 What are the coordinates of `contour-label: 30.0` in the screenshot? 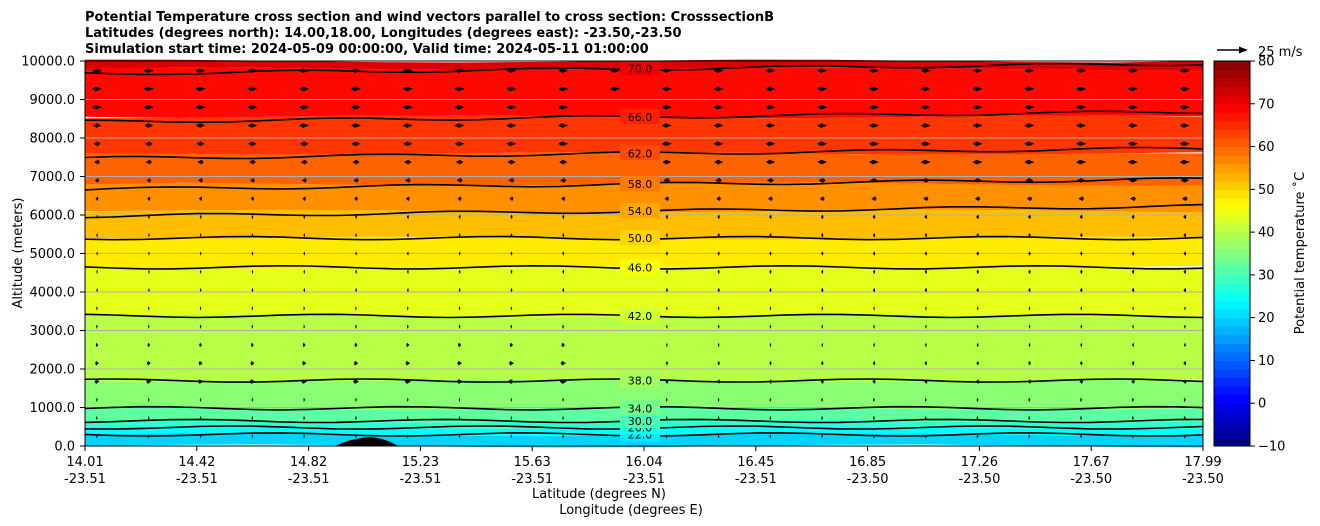 It's located at (640, 421).